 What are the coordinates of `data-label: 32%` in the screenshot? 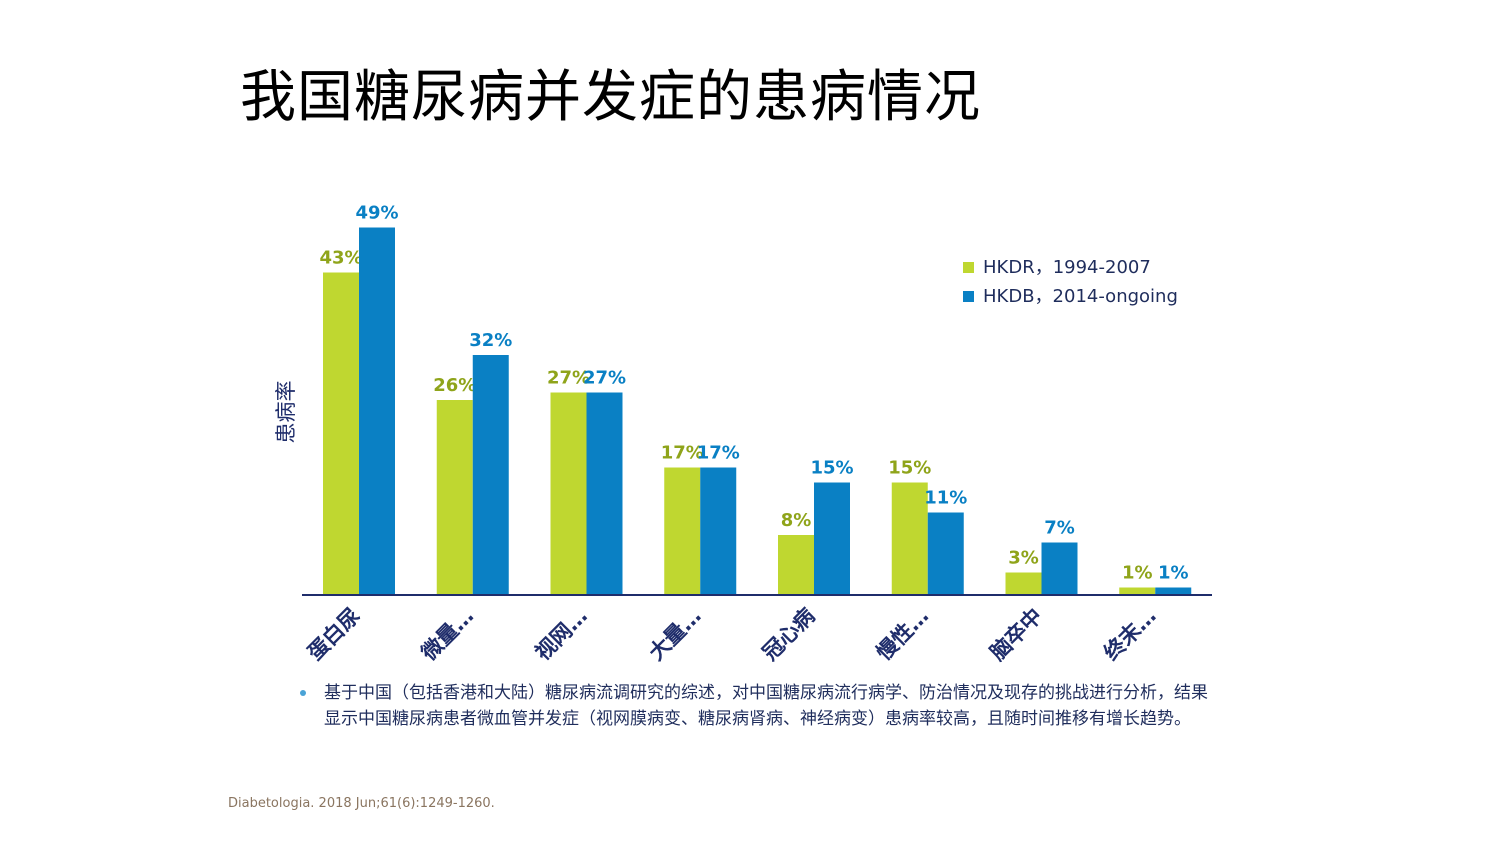 It's located at (490, 340).